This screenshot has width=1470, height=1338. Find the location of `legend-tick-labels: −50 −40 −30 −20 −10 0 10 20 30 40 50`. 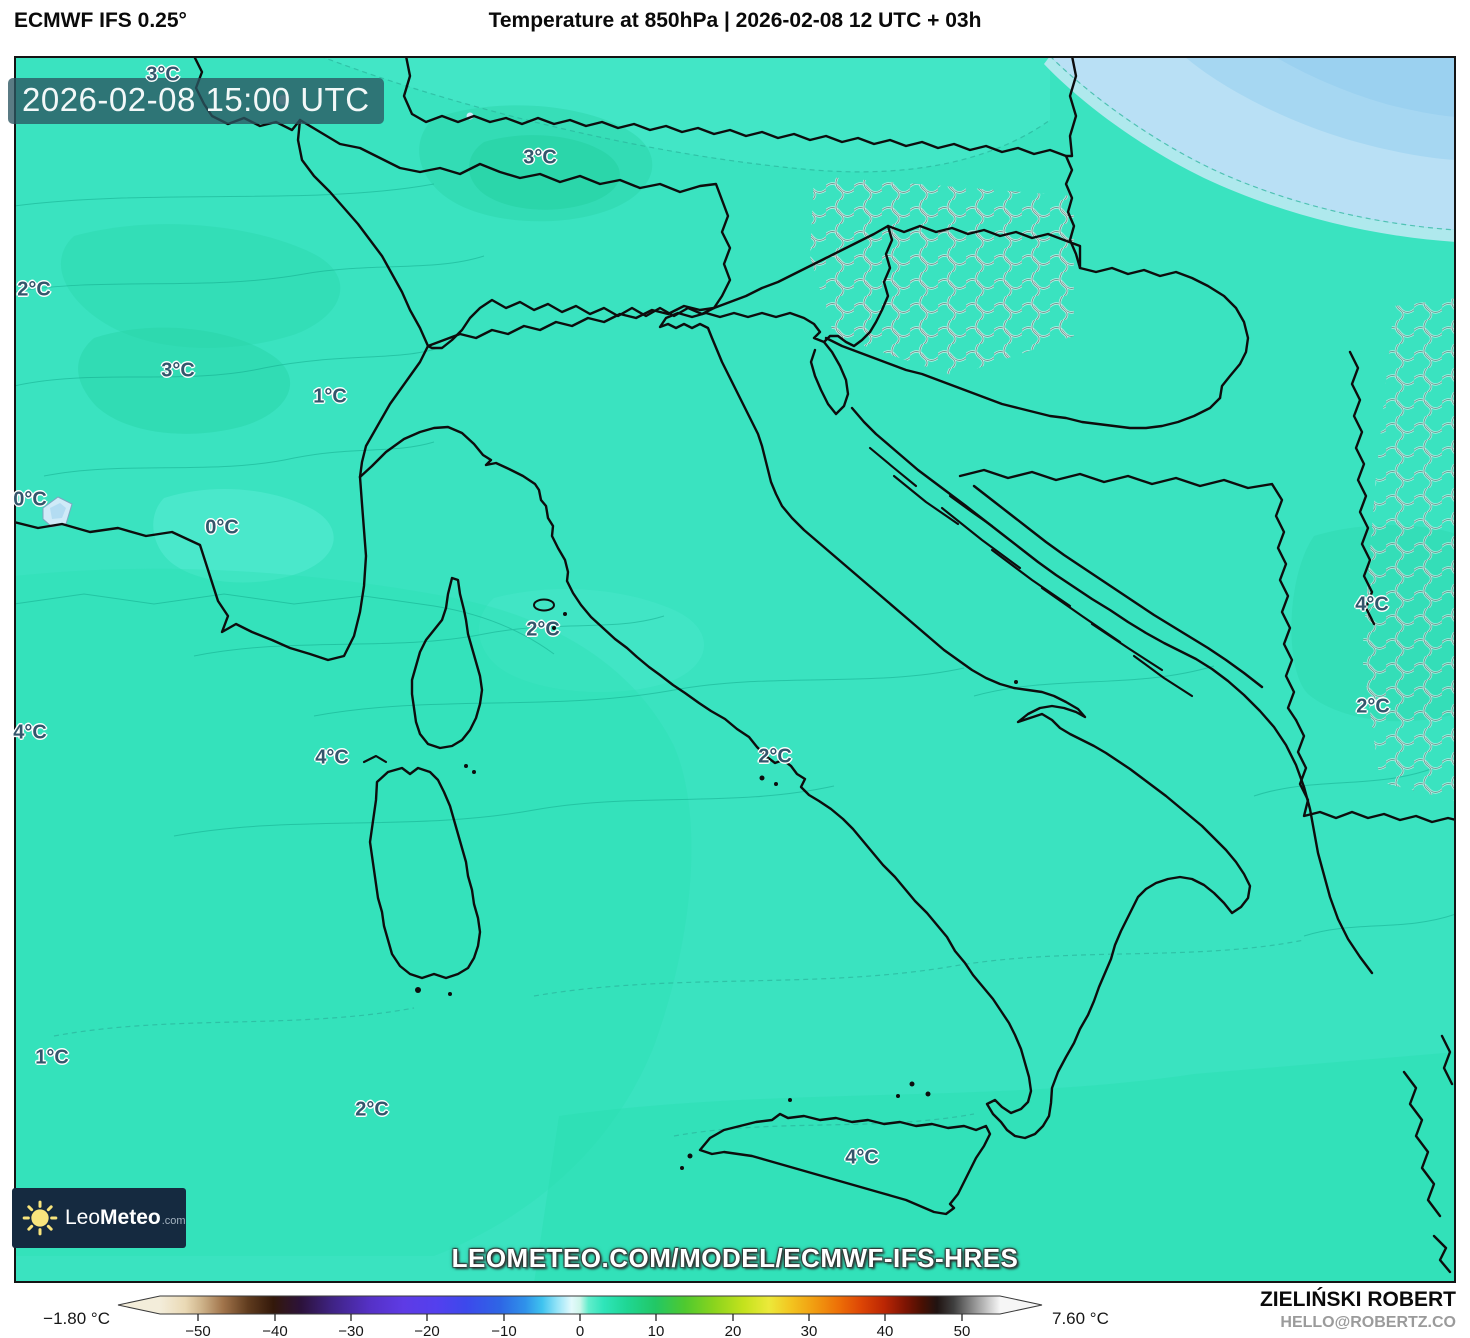

legend-tick-labels: −50 −40 −30 −20 −10 0 10 20 30 40 50 is located at coordinates (577, 1330).